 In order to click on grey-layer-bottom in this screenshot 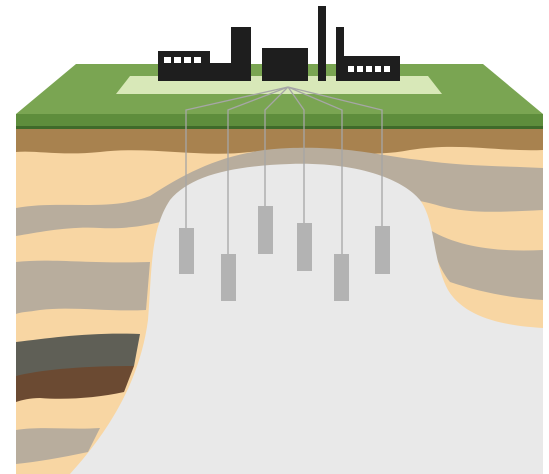, I will do `click(58, 446)`.